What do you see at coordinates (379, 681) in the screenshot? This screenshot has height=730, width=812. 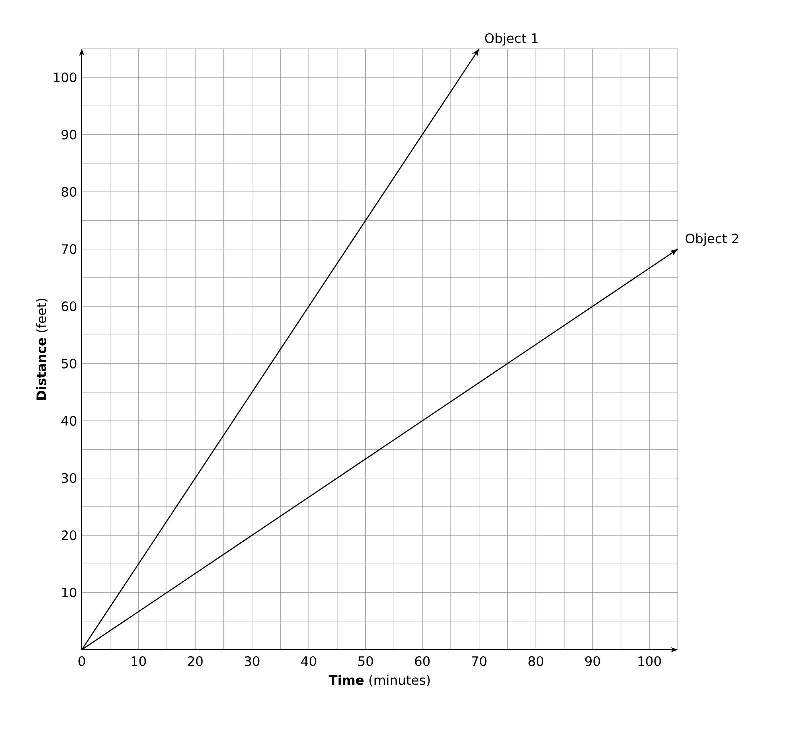 I see `x-axis-title: Time (minutes)` at bounding box center [379, 681].